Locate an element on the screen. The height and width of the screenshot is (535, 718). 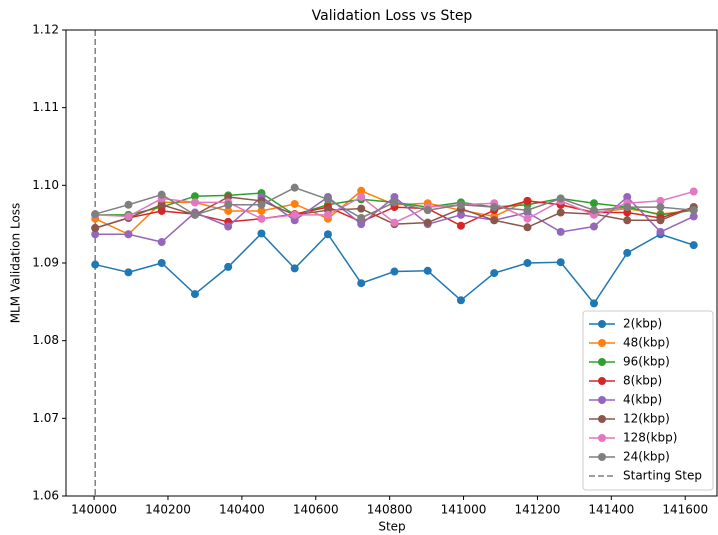
y-tick-label: 1.11 is located at coordinates (45, 107).